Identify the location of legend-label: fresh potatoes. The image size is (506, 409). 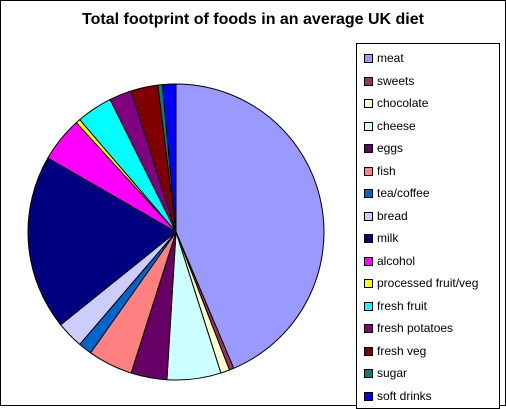
(415, 328).